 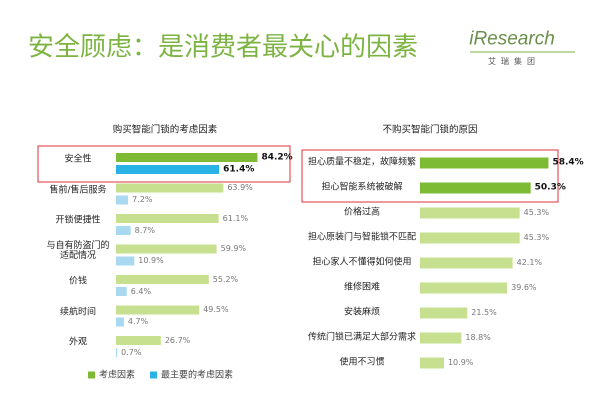 I want to click on value-label: 58.4%, so click(x=568, y=162).